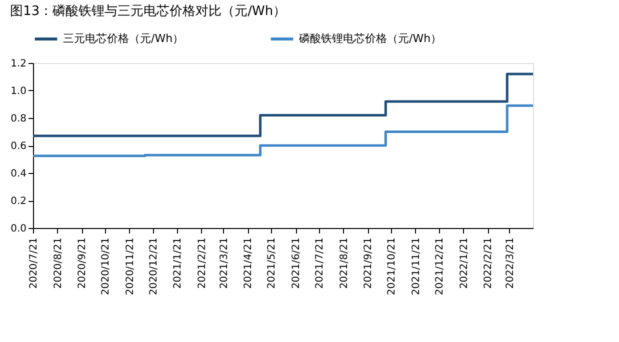  What do you see at coordinates (154, 267) in the screenshot?
I see `x-tick-label: 2020/12/21` at bounding box center [154, 267].